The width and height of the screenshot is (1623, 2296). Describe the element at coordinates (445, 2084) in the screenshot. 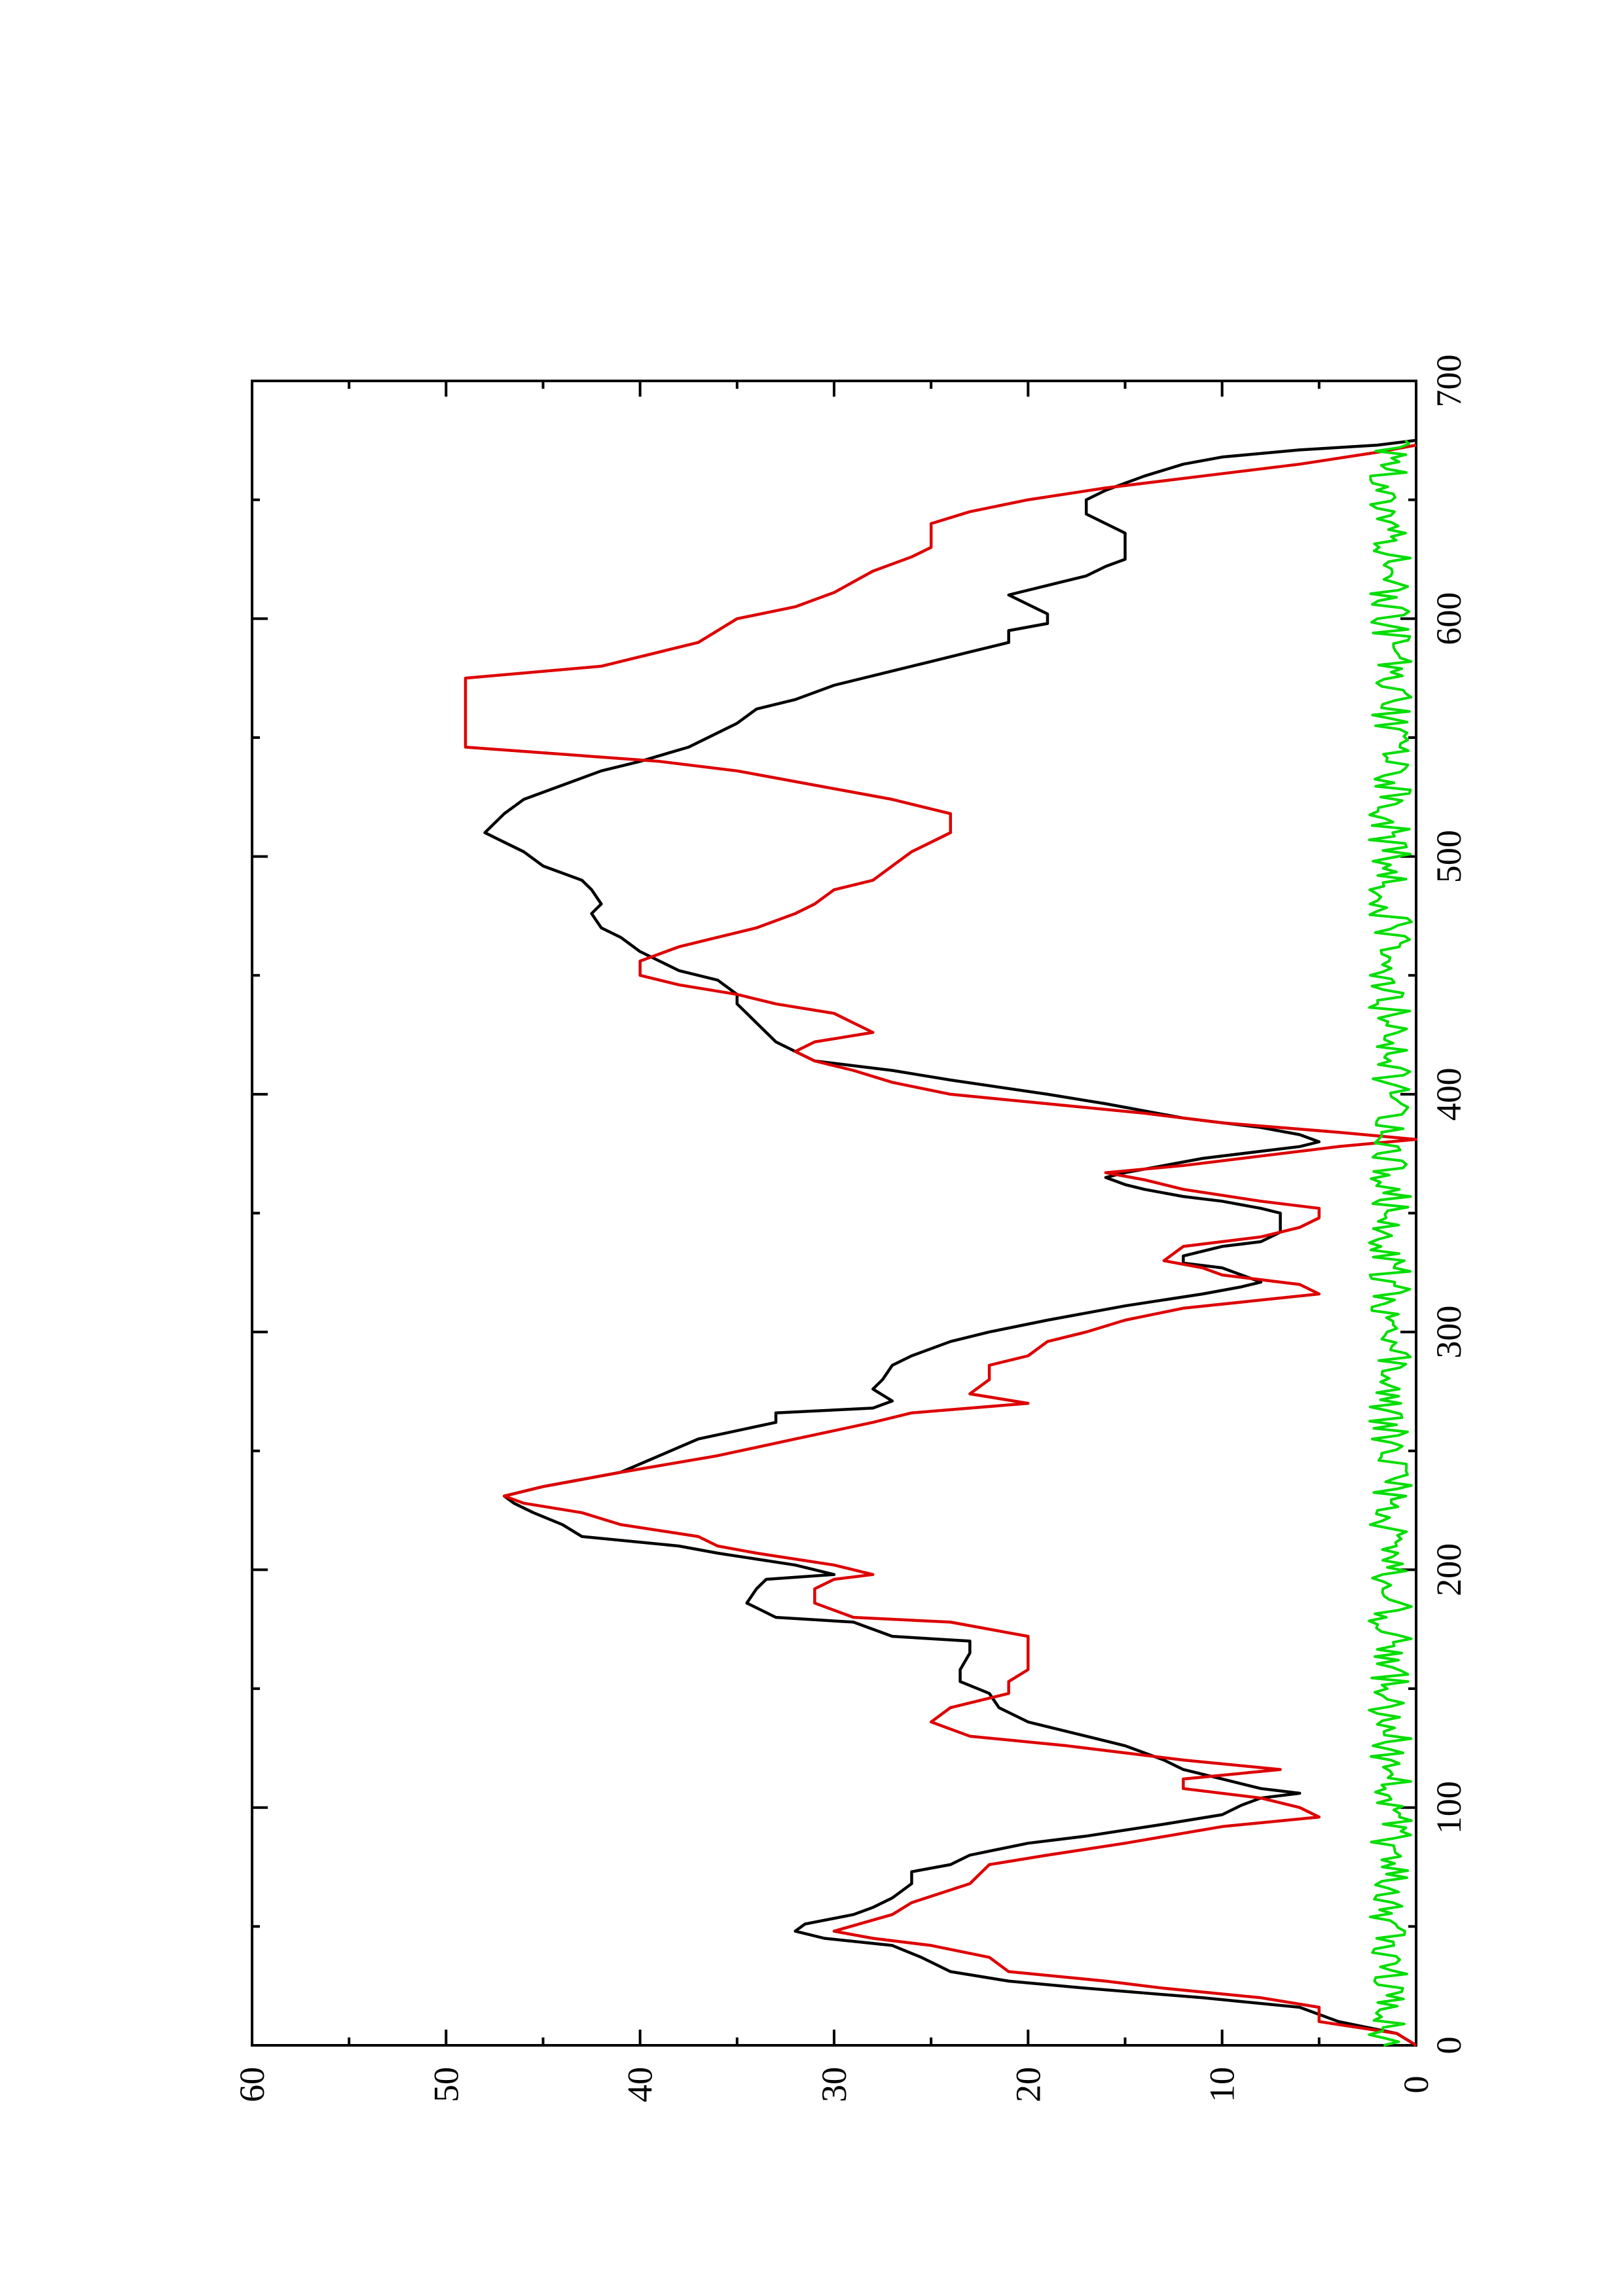

I see `y-tick-label: 50` at that location.